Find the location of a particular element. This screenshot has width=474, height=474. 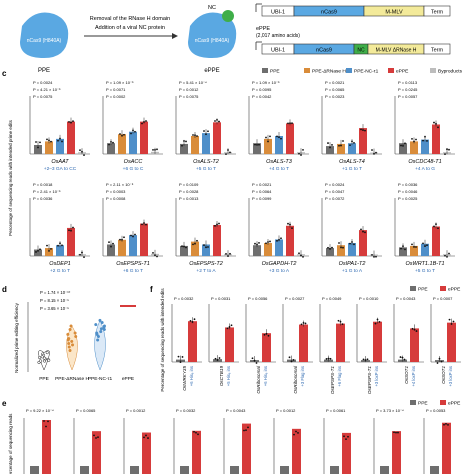

subchart-e: P = 9.22 × 10⁻⁴ is located at coordinates (38, 441).